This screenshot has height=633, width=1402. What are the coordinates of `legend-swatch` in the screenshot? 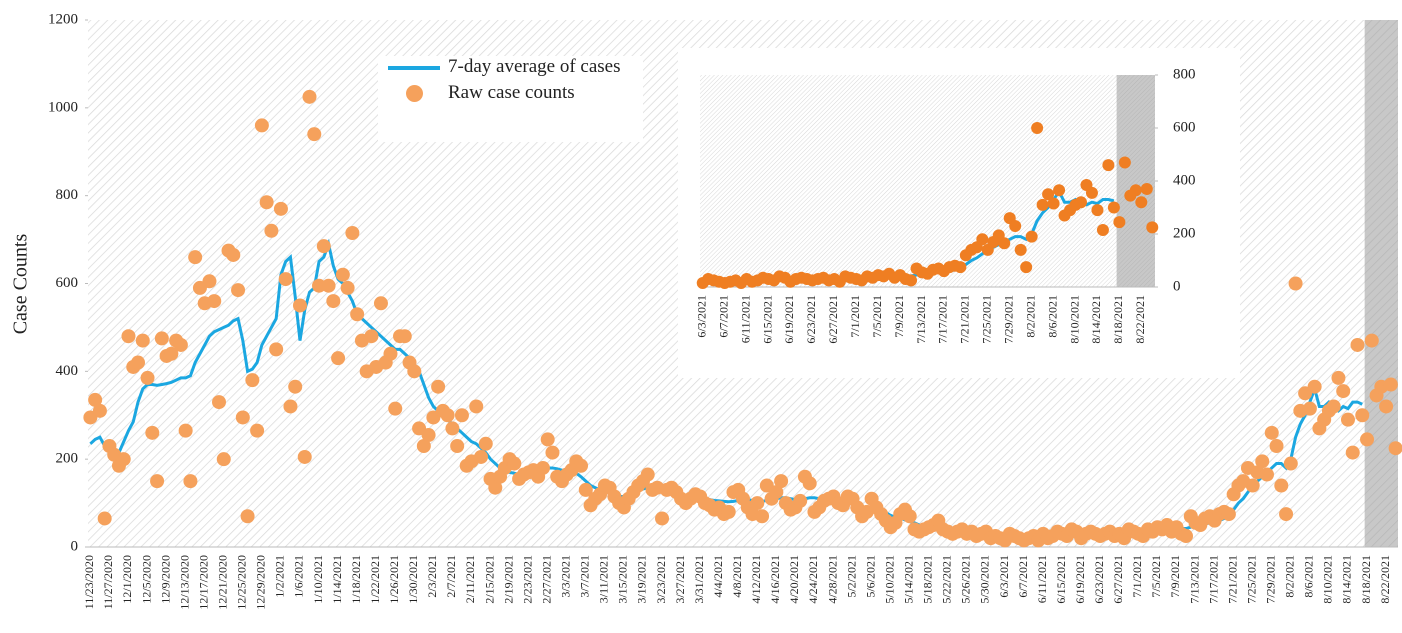 It's located at (414, 93).